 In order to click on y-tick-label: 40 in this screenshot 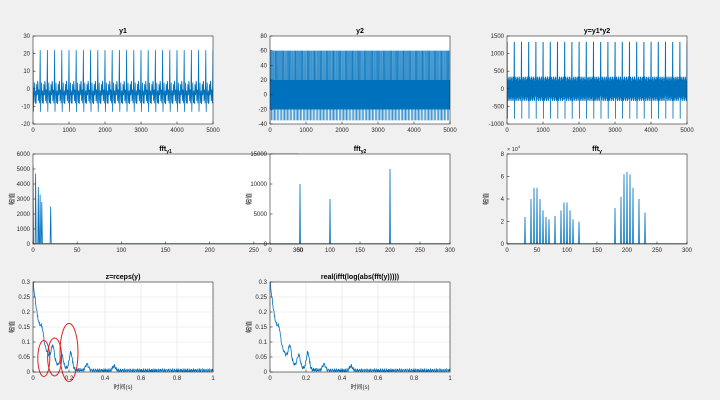, I will do `click(263, 66)`.